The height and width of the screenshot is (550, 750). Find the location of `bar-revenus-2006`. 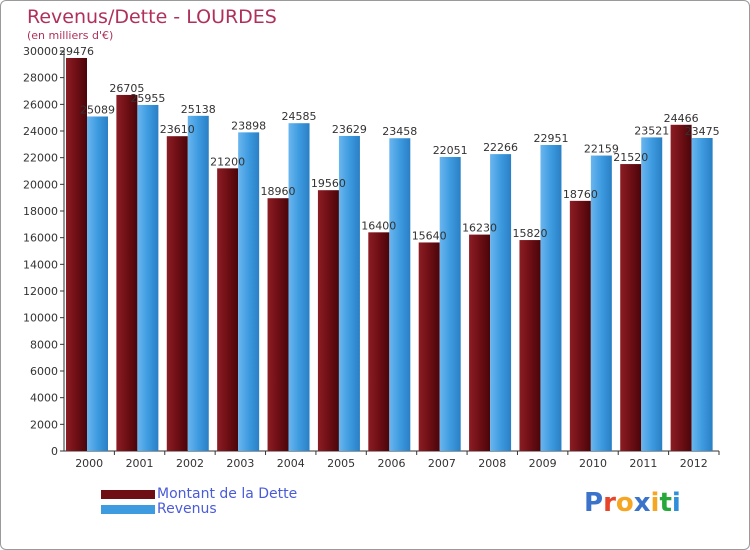

bar-revenus-2006 is located at coordinates (400, 294).